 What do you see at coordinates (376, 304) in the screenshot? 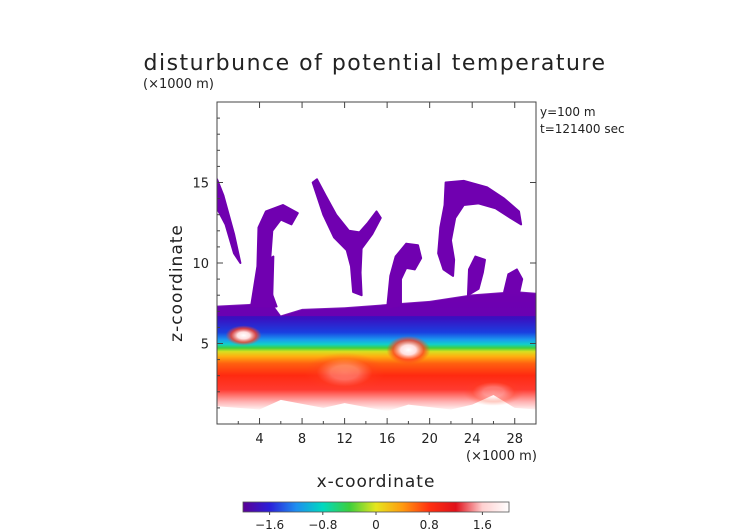
I see `negative-layer-top` at bounding box center [376, 304].